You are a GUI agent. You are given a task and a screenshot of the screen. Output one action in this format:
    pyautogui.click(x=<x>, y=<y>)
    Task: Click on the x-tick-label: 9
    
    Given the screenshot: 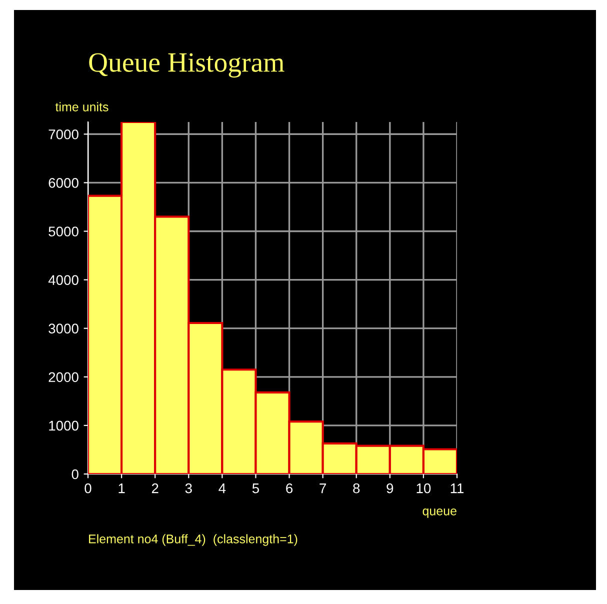 What is the action you would take?
    pyautogui.click(x=390, y=488)
    